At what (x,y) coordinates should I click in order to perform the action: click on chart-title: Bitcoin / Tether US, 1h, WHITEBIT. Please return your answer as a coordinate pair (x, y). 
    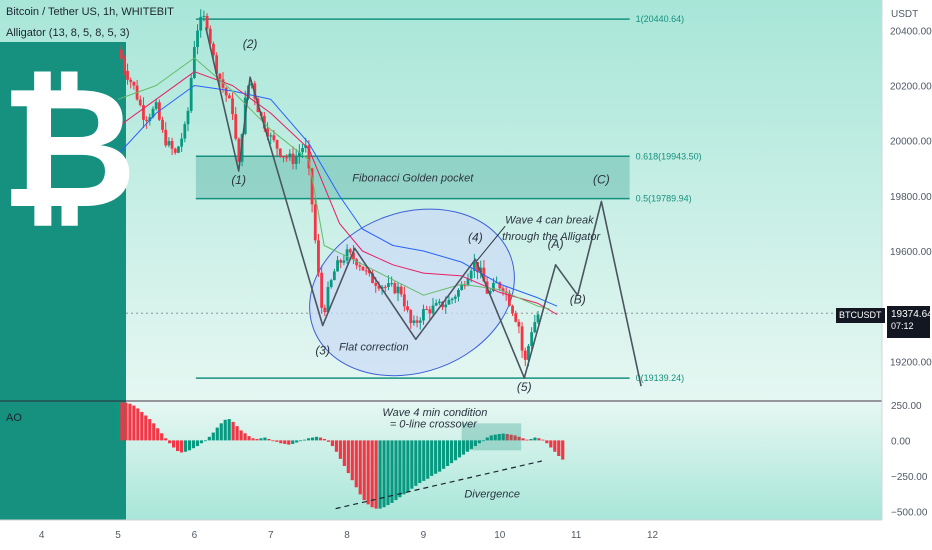
    Looking at the image, I should click on (90, 12).